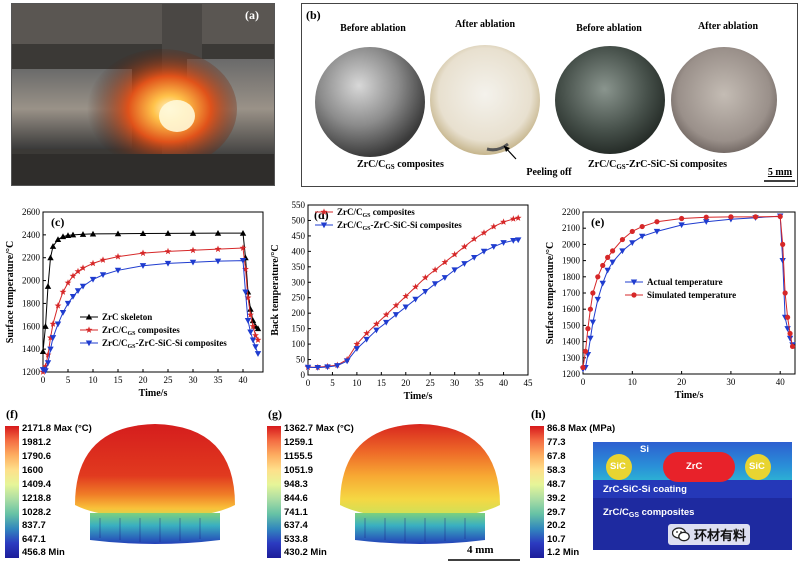 This screenshot has height=570, width=805. I want to click on y-tick-label: 1600, so click(31, 326).